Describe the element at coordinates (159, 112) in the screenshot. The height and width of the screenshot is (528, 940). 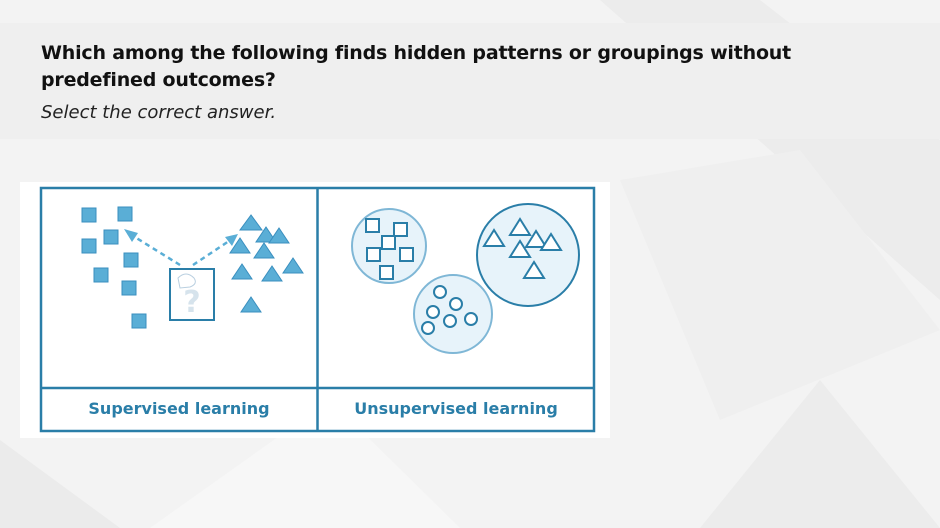
I see `instruction-text: Select the correct answer.` at that location.